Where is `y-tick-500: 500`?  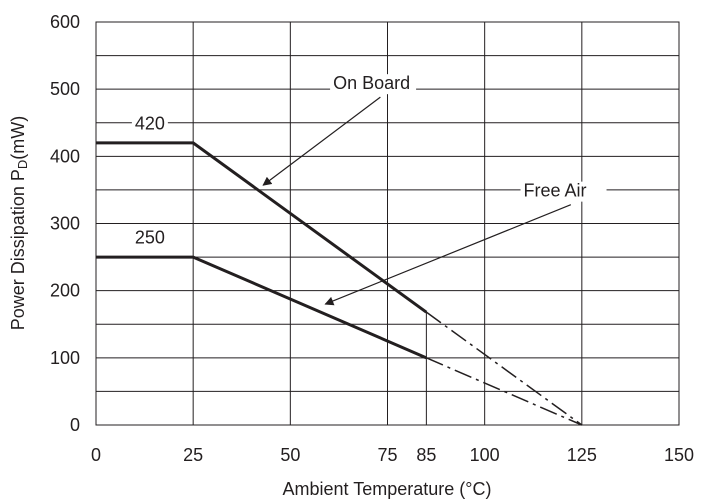 y-tick-500: 500 is located at coordinates (65, 89).